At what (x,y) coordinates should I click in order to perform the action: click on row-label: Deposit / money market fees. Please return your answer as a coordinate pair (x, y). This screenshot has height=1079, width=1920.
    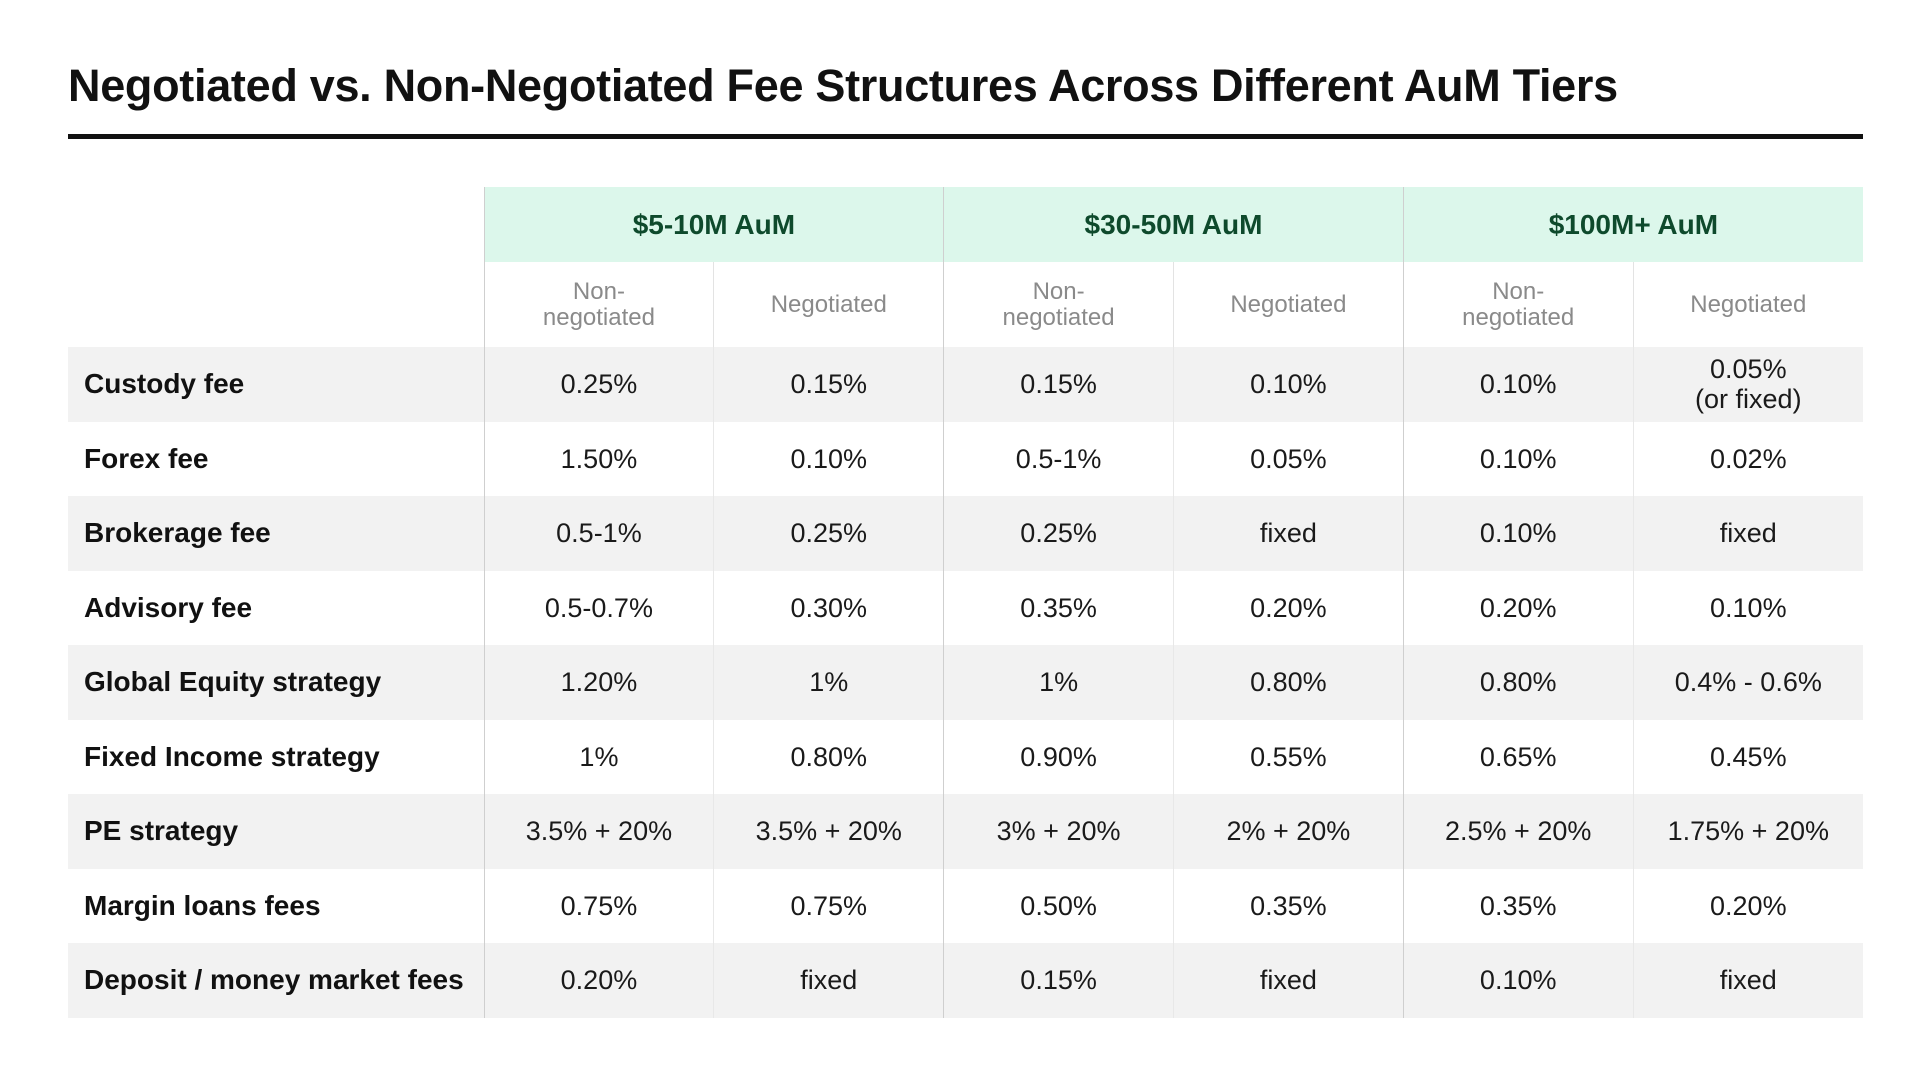
    Looking at the image, I should click on (276, 980).